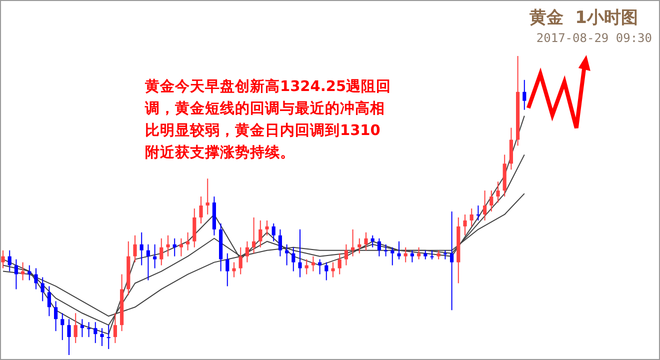 The width and height of the screenshot is (660, 360). I want to click on text: 2017-08-29 09:30, so click(594, 38).